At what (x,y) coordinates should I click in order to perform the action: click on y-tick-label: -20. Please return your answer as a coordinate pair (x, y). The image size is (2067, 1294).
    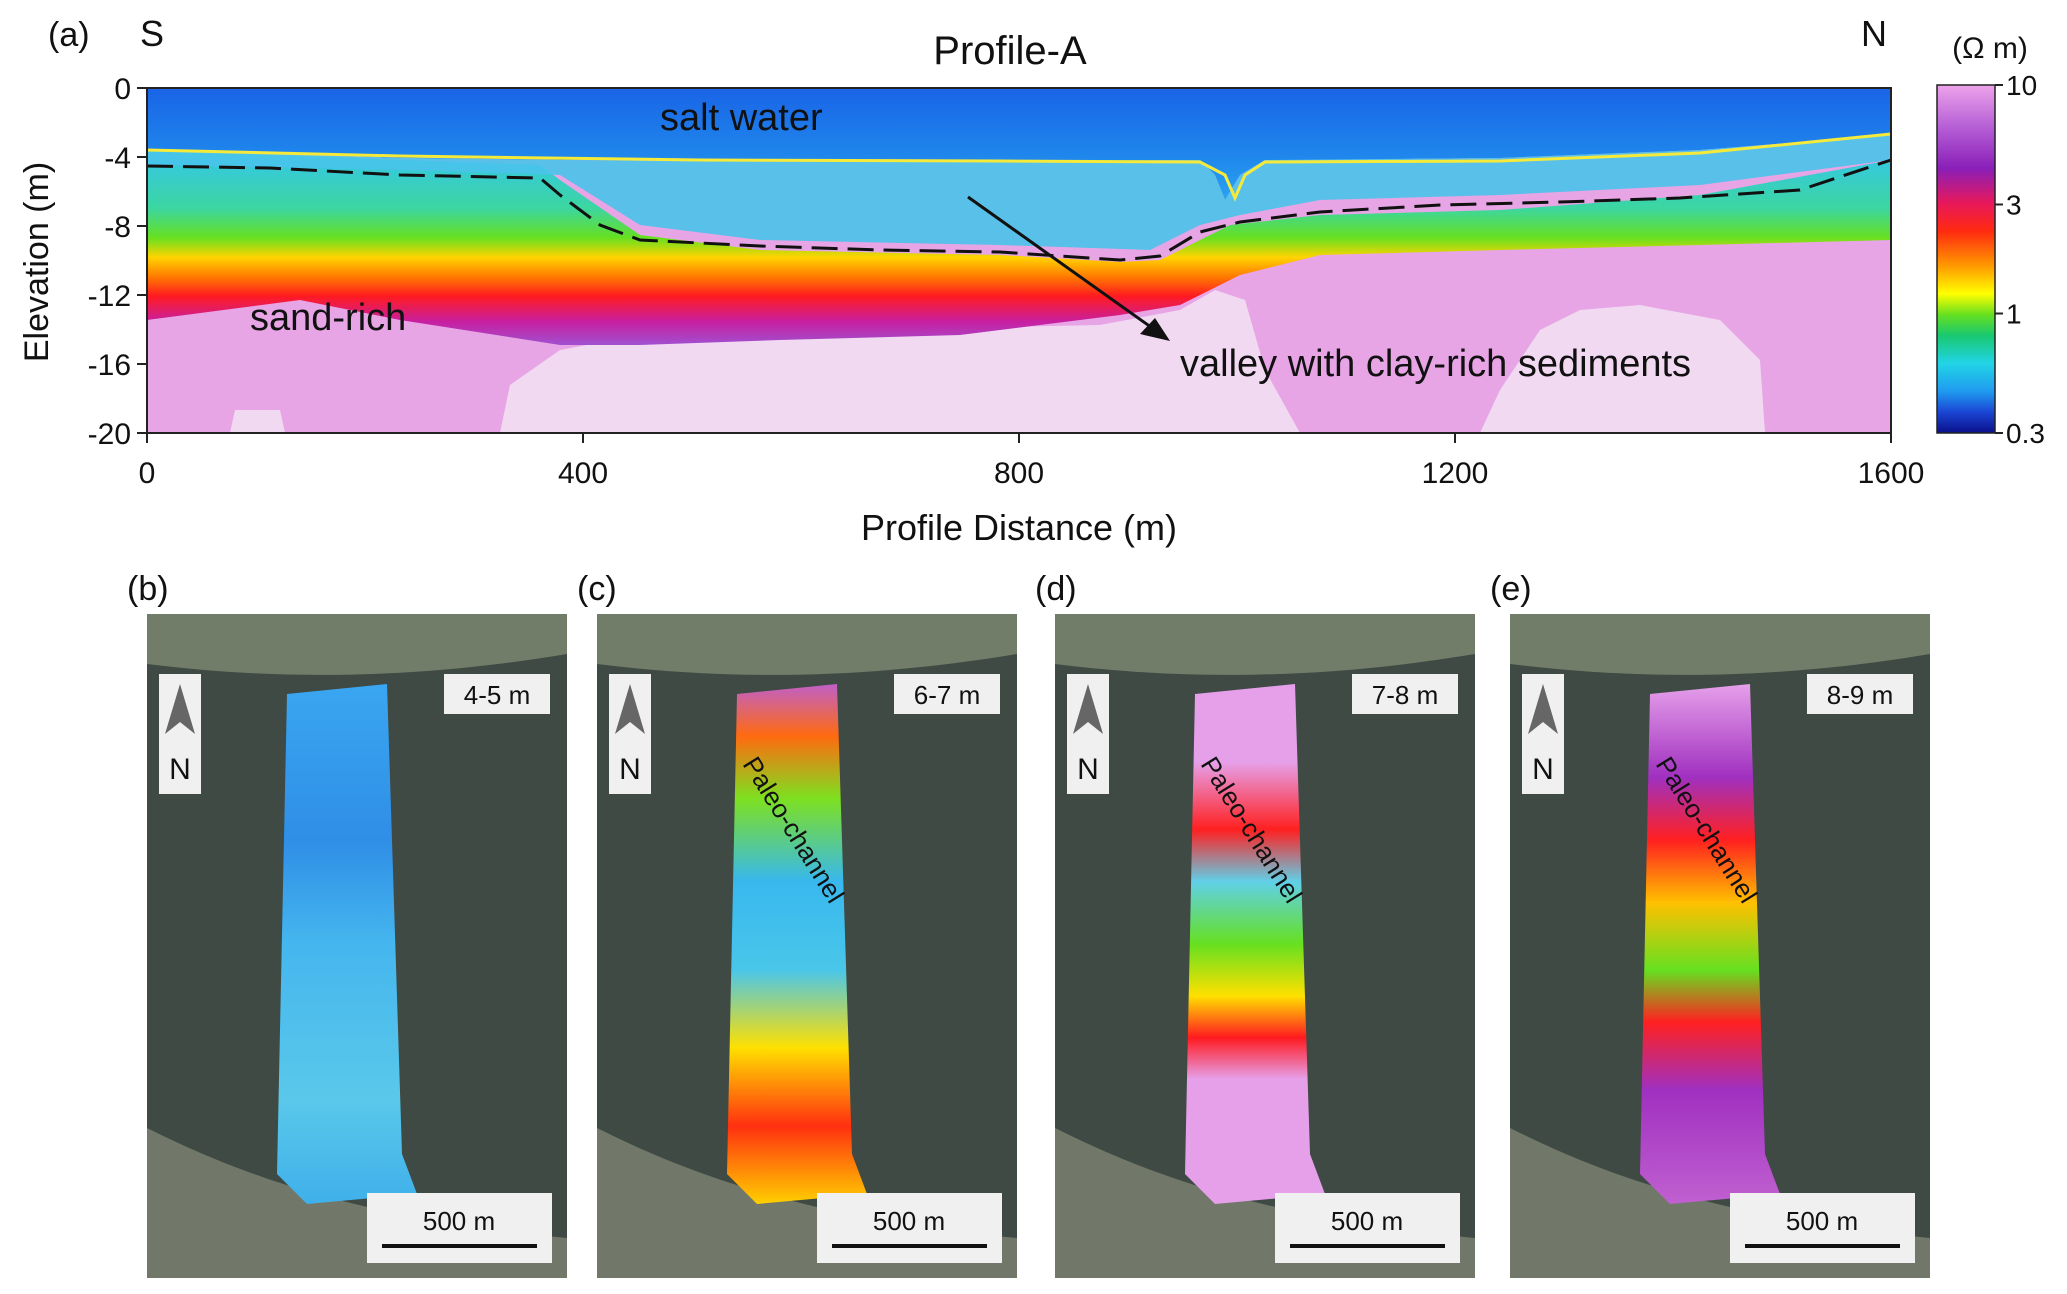
    Looking at the image, I should click on (109, 434).